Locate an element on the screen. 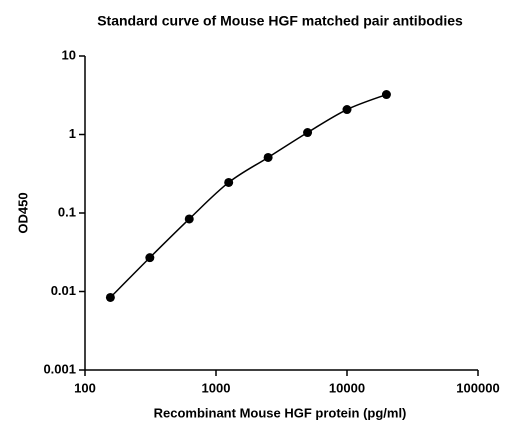  x-tick-label: 1000 is located at coordinates (216, 387).